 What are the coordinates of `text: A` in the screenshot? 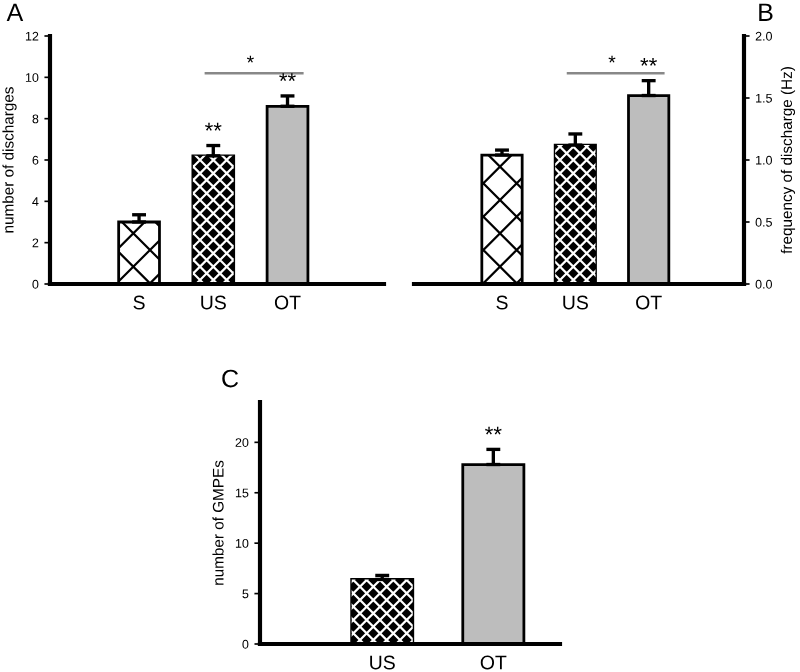 It's located at (15, 12).